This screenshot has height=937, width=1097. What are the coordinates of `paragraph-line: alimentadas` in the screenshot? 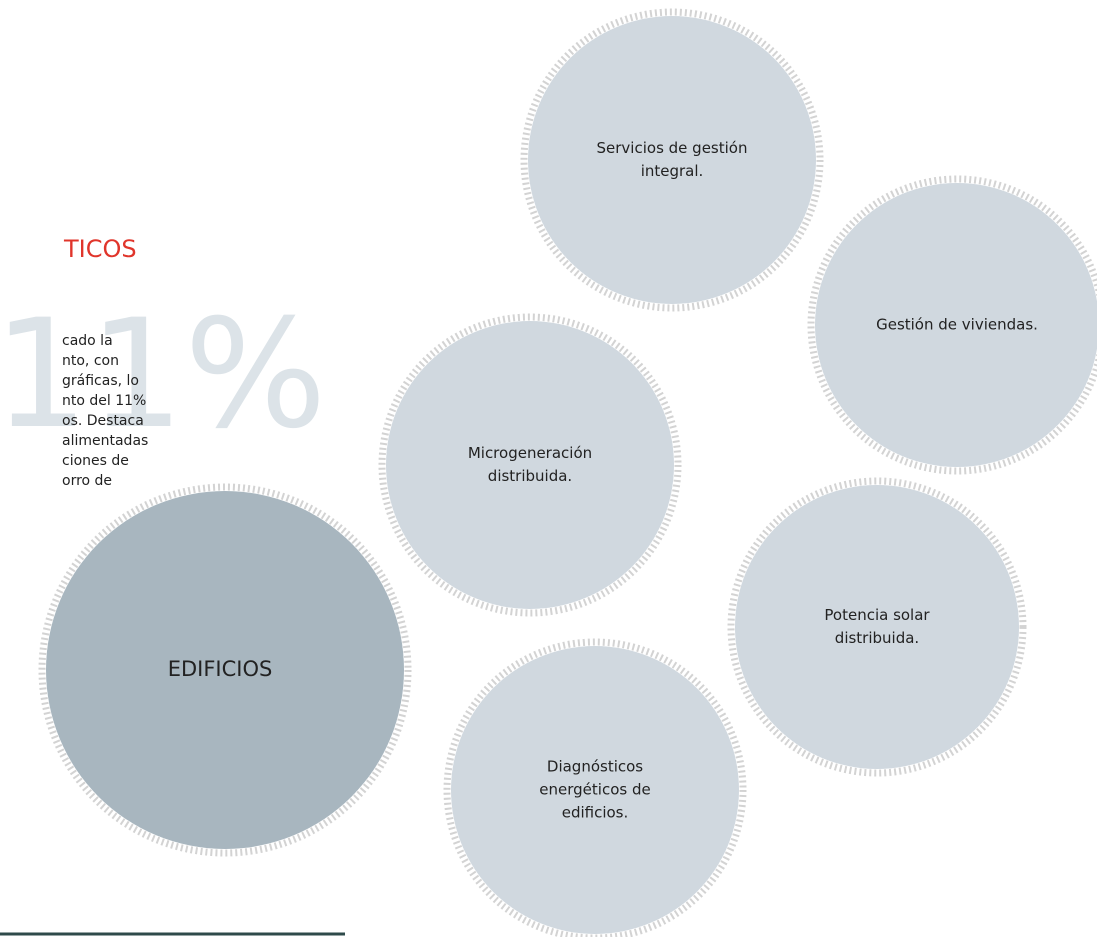 It's located at (105, 441).